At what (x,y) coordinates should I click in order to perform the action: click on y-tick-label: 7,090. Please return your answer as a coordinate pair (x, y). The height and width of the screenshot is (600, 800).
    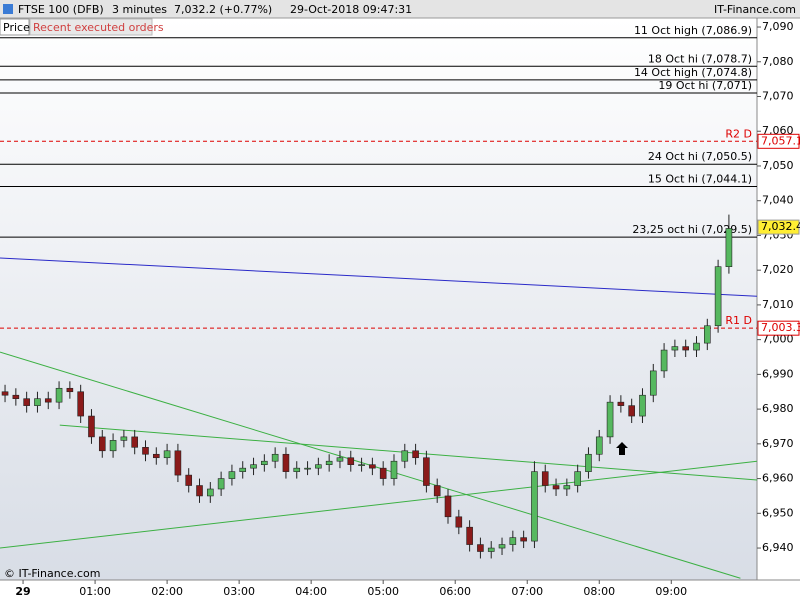
    Looking at the image, I should click on (778, 26).